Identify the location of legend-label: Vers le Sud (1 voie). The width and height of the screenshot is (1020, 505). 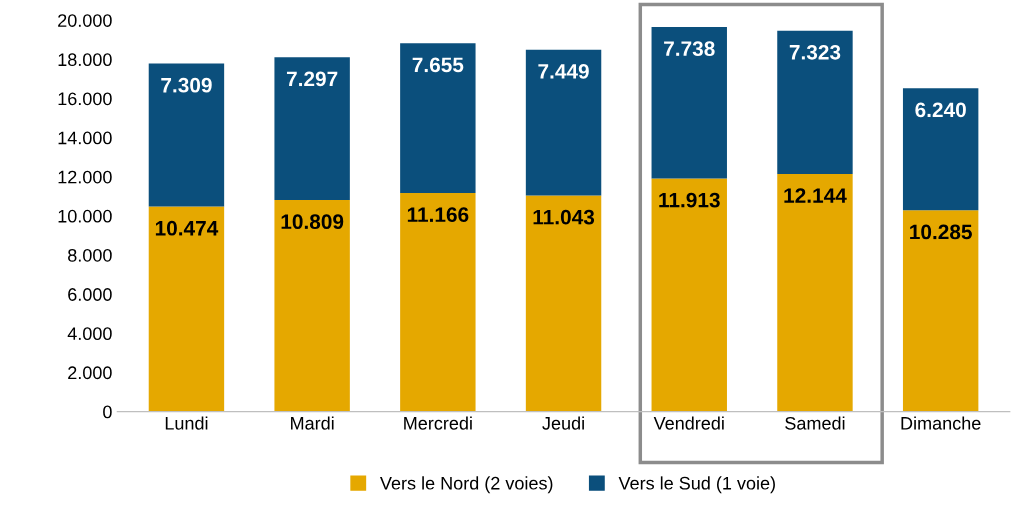
(696, 485).